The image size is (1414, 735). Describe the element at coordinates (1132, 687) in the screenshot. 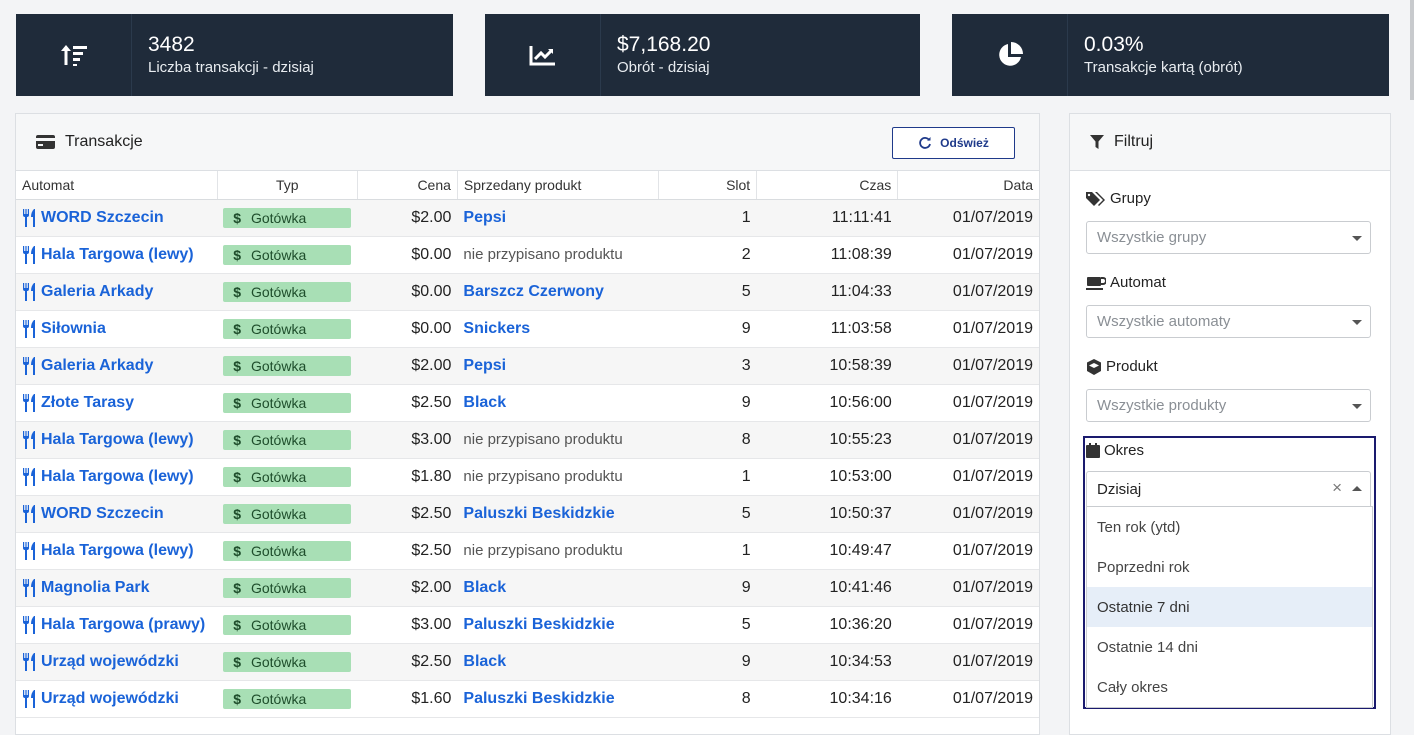

I see `period-option: Cały okres` at that location.